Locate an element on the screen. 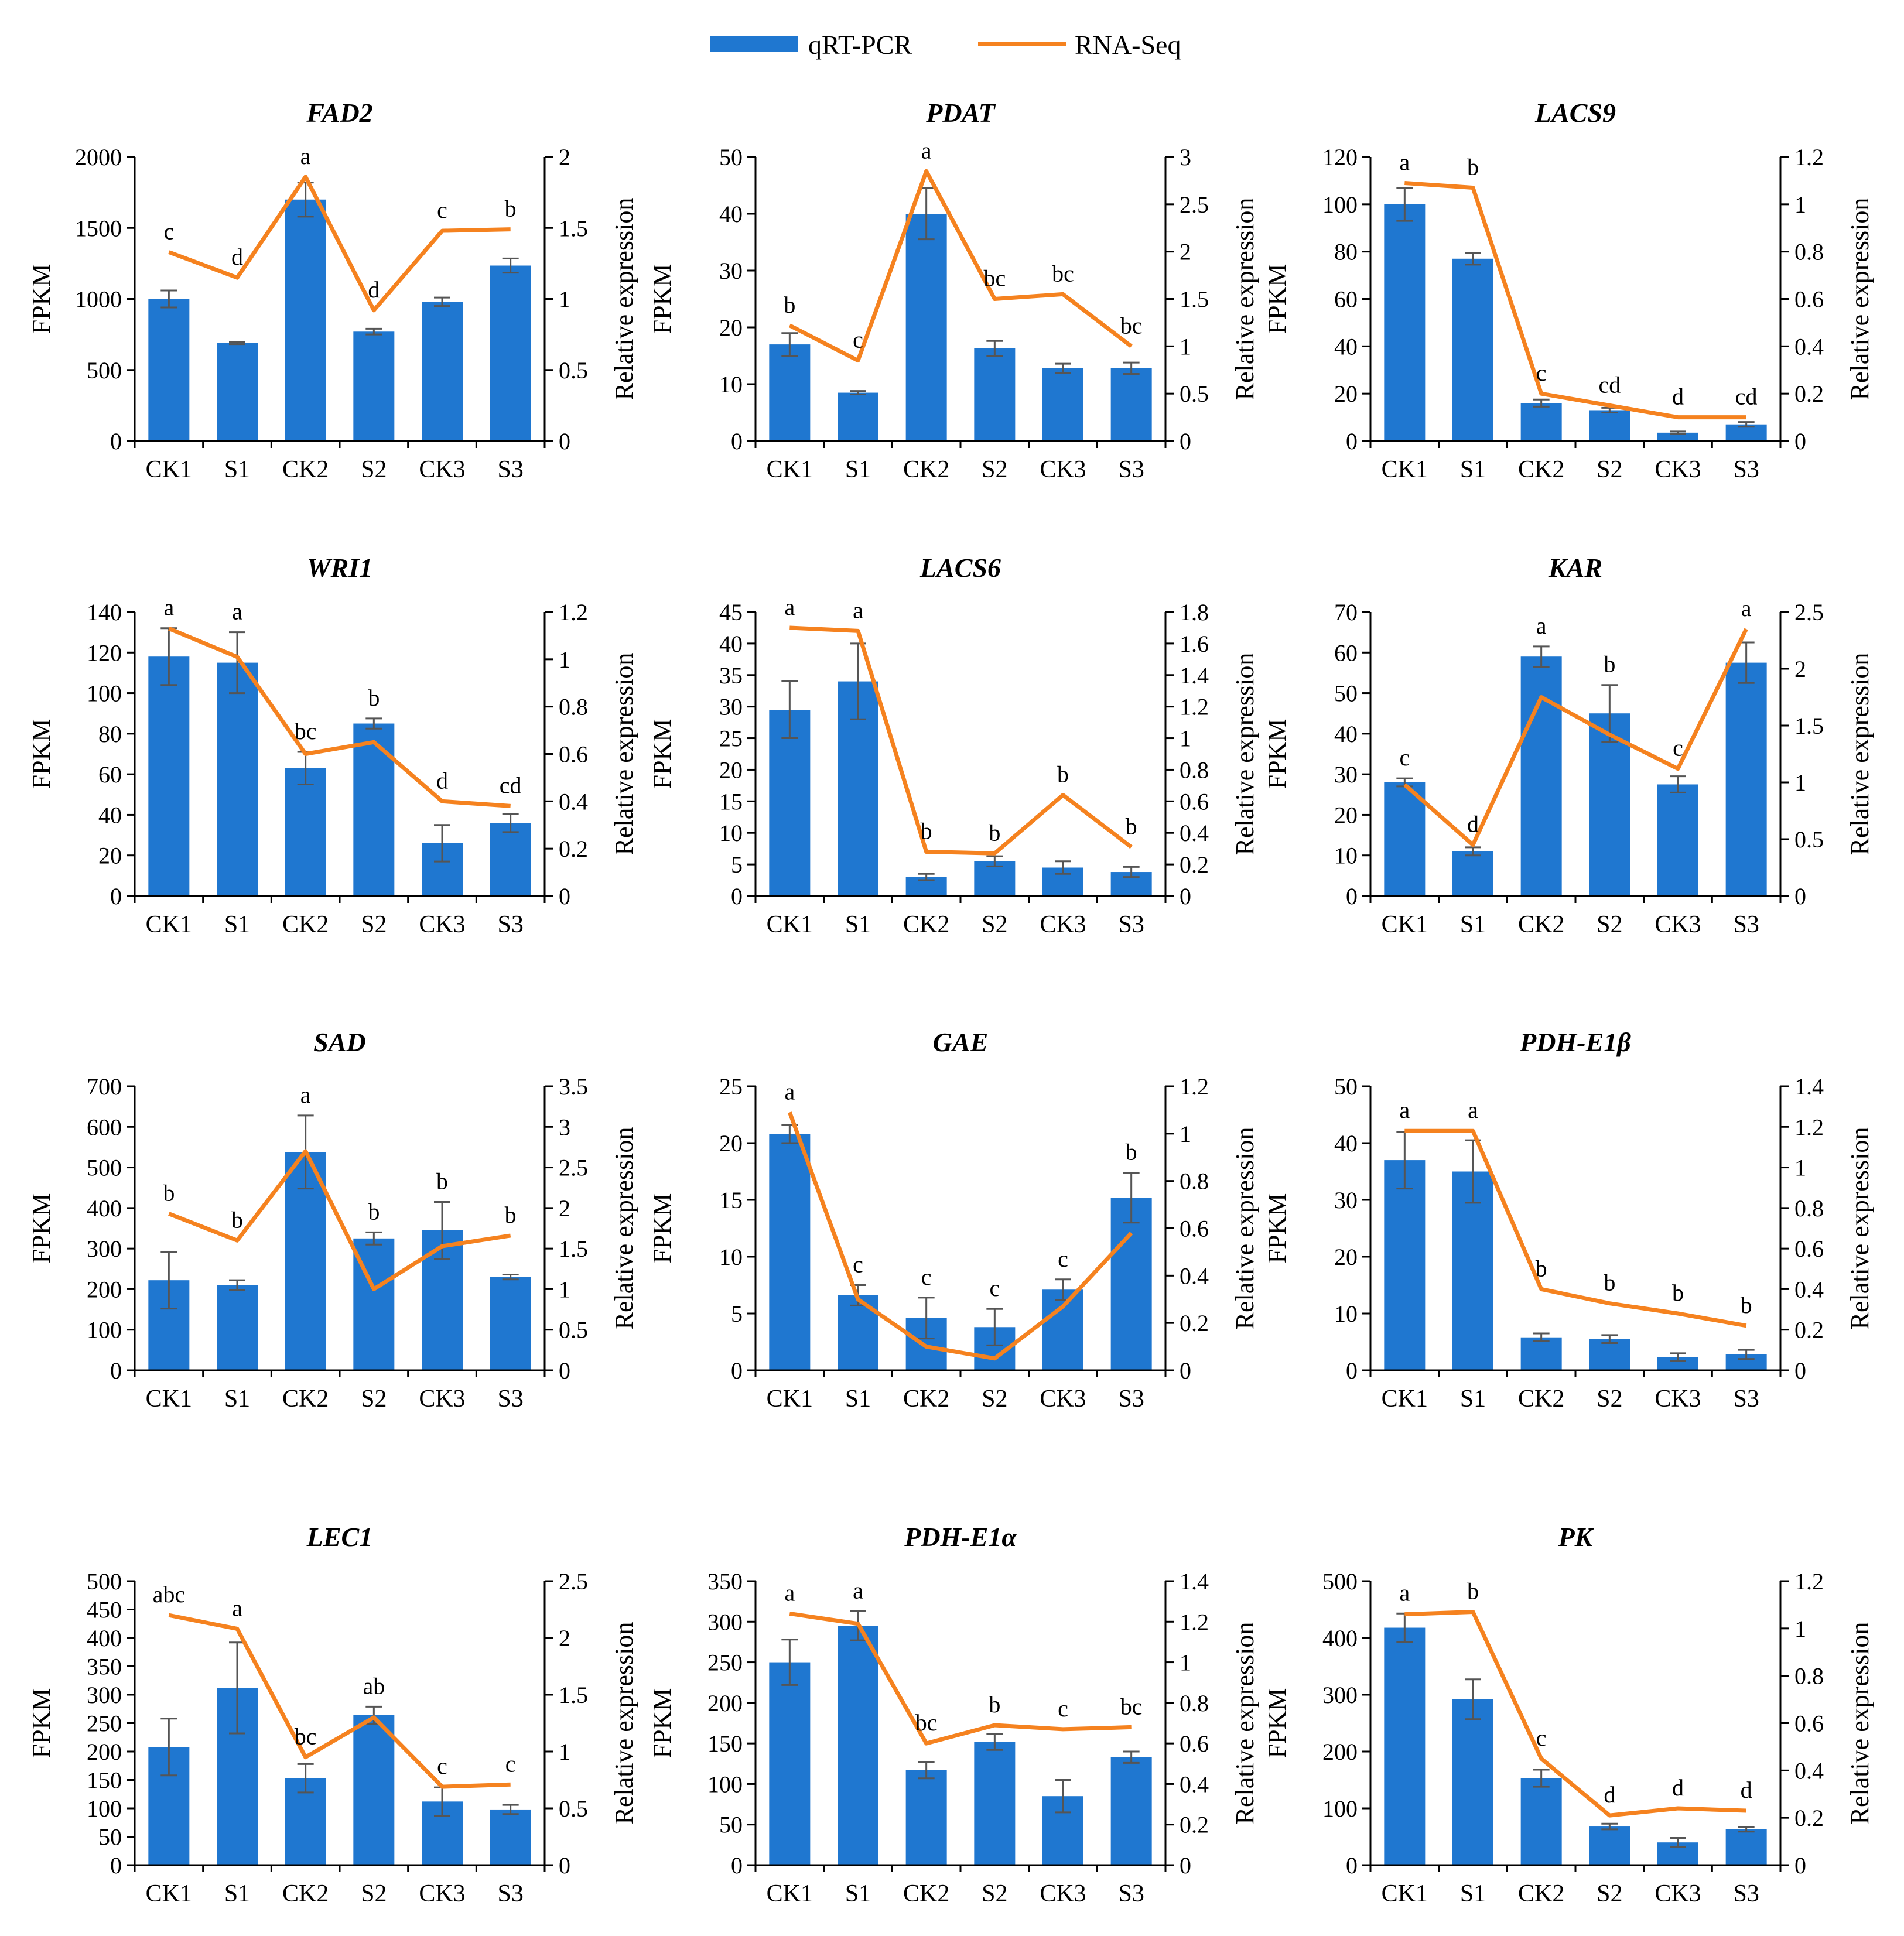 This screenshot has width=1904, height=1936. chart-title: LEC1 is located at coordinates (339, 1537).